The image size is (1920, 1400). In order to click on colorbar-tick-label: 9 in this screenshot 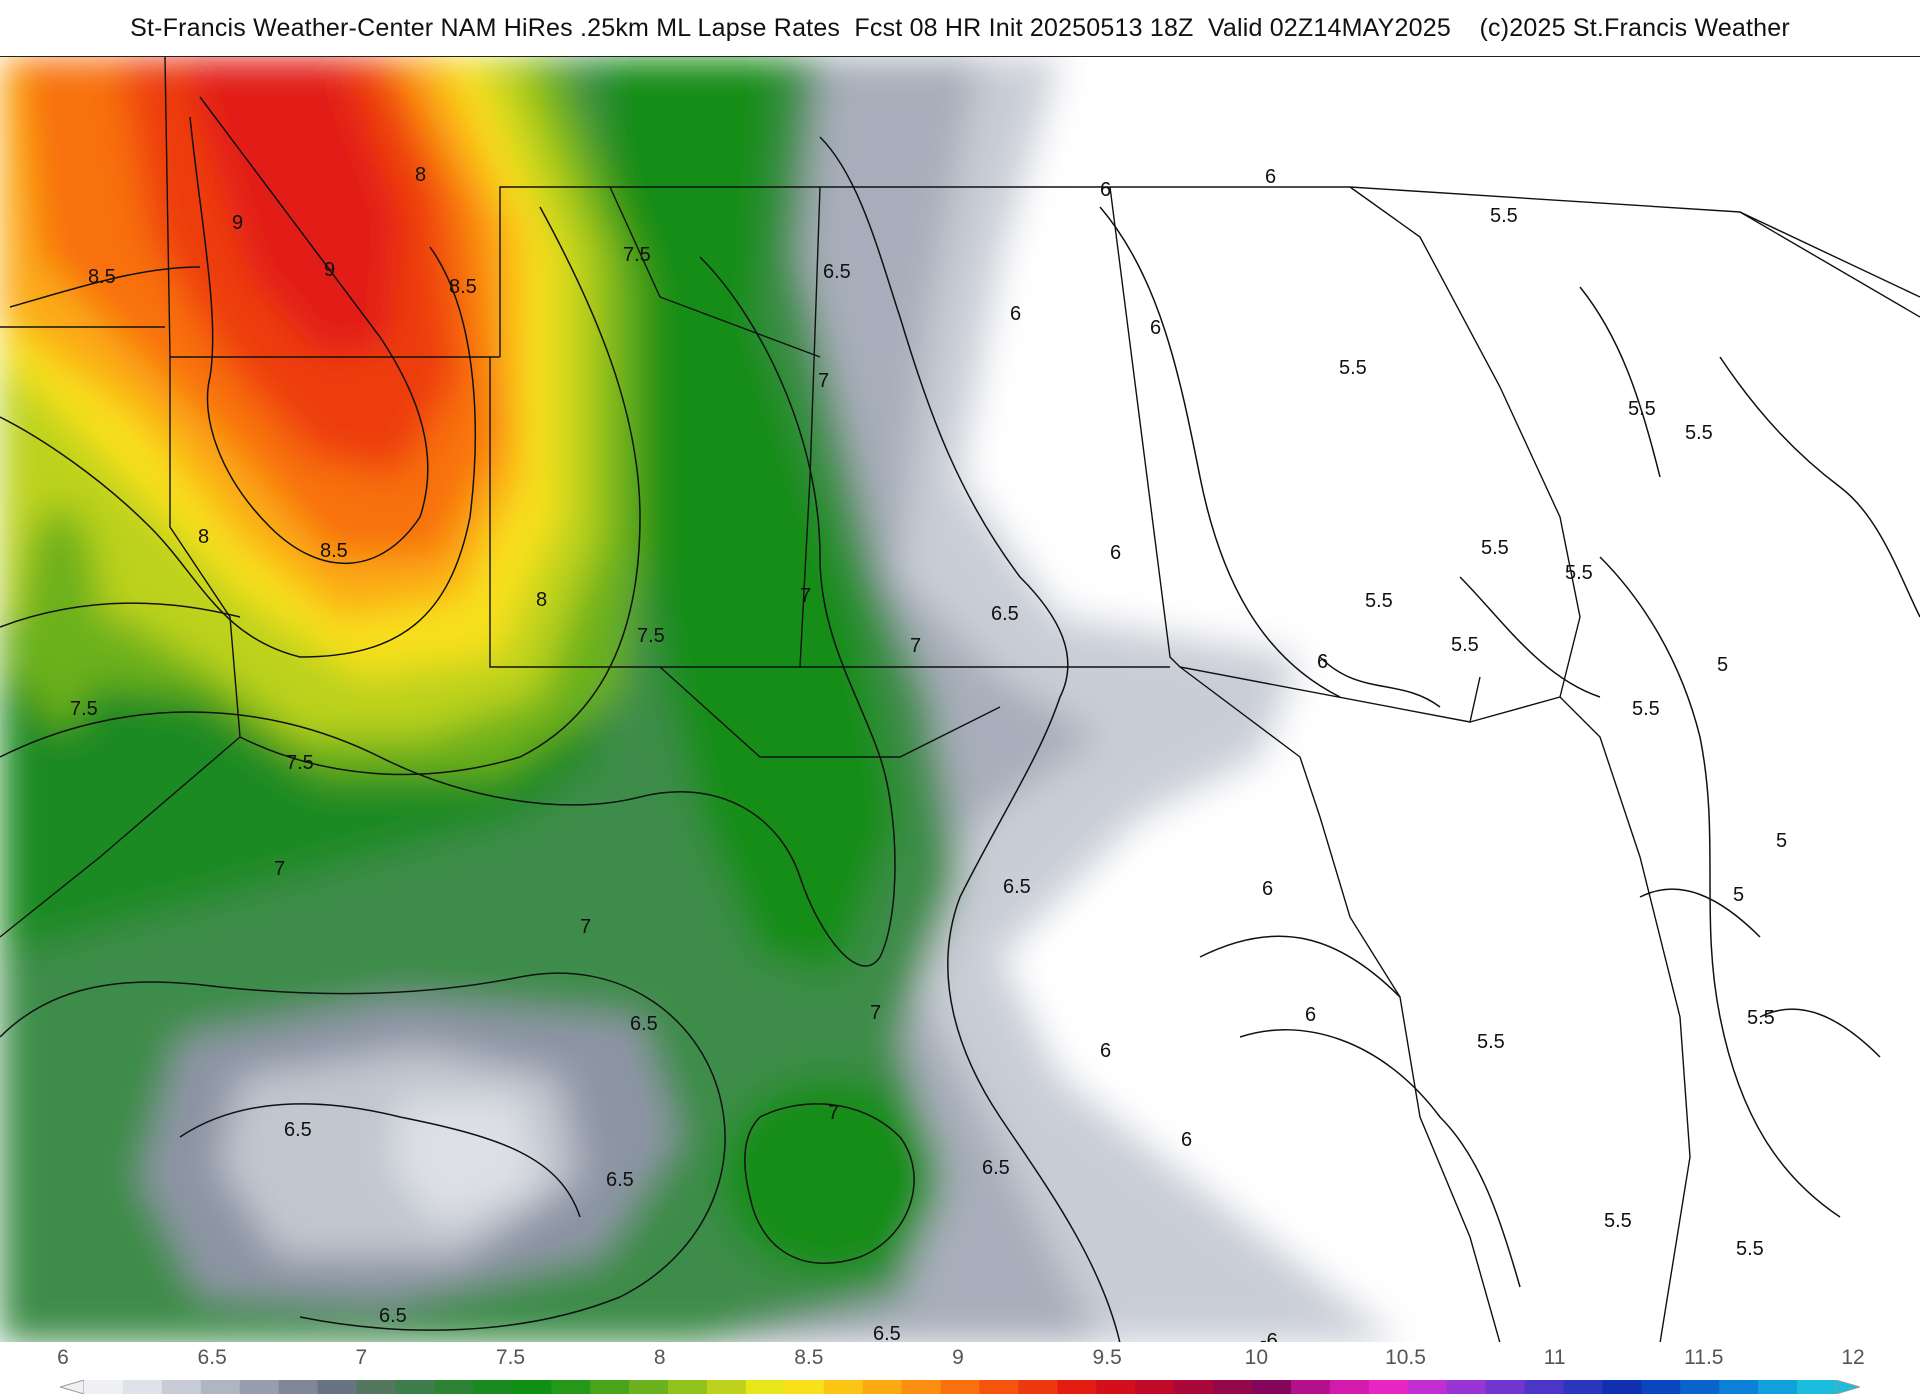, I will do `click(958, 1357)`.